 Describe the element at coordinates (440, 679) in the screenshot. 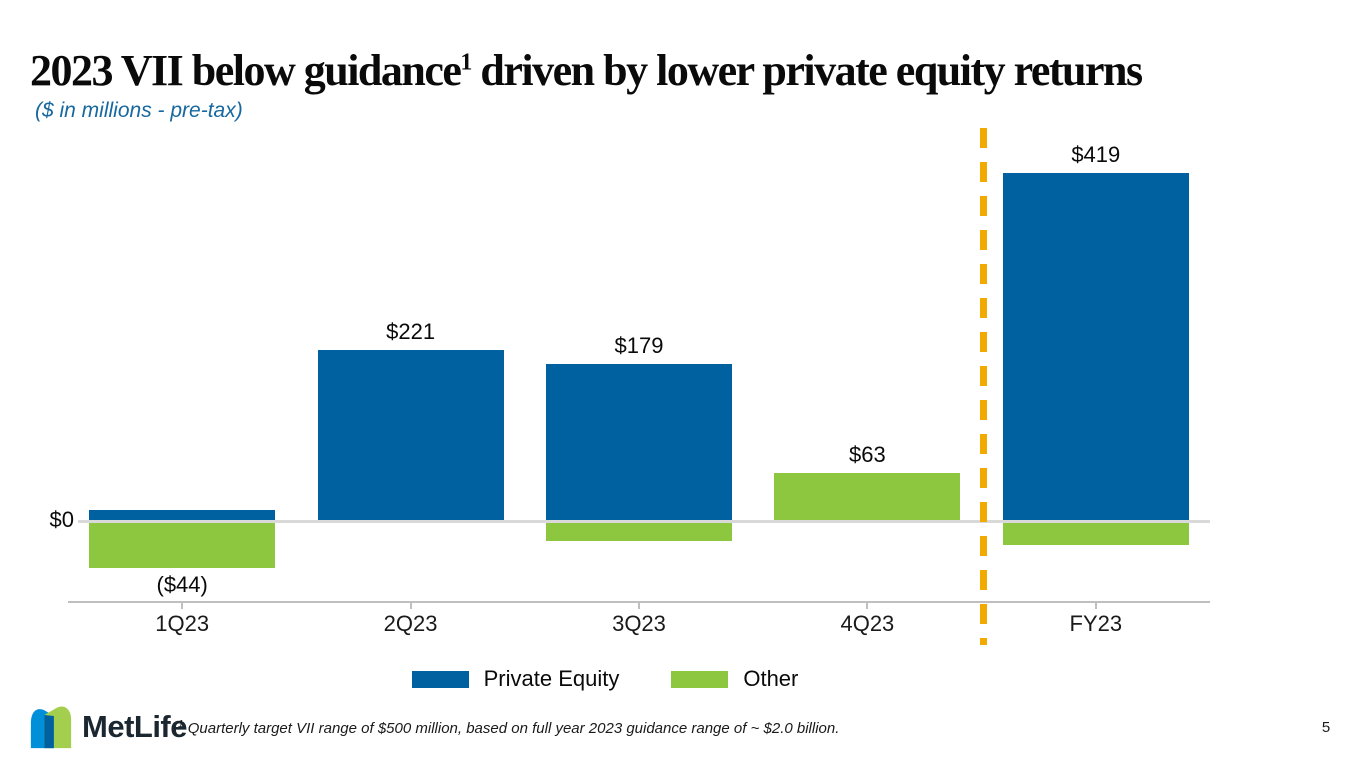

I see `legend-swatch-private-equity` at that location.